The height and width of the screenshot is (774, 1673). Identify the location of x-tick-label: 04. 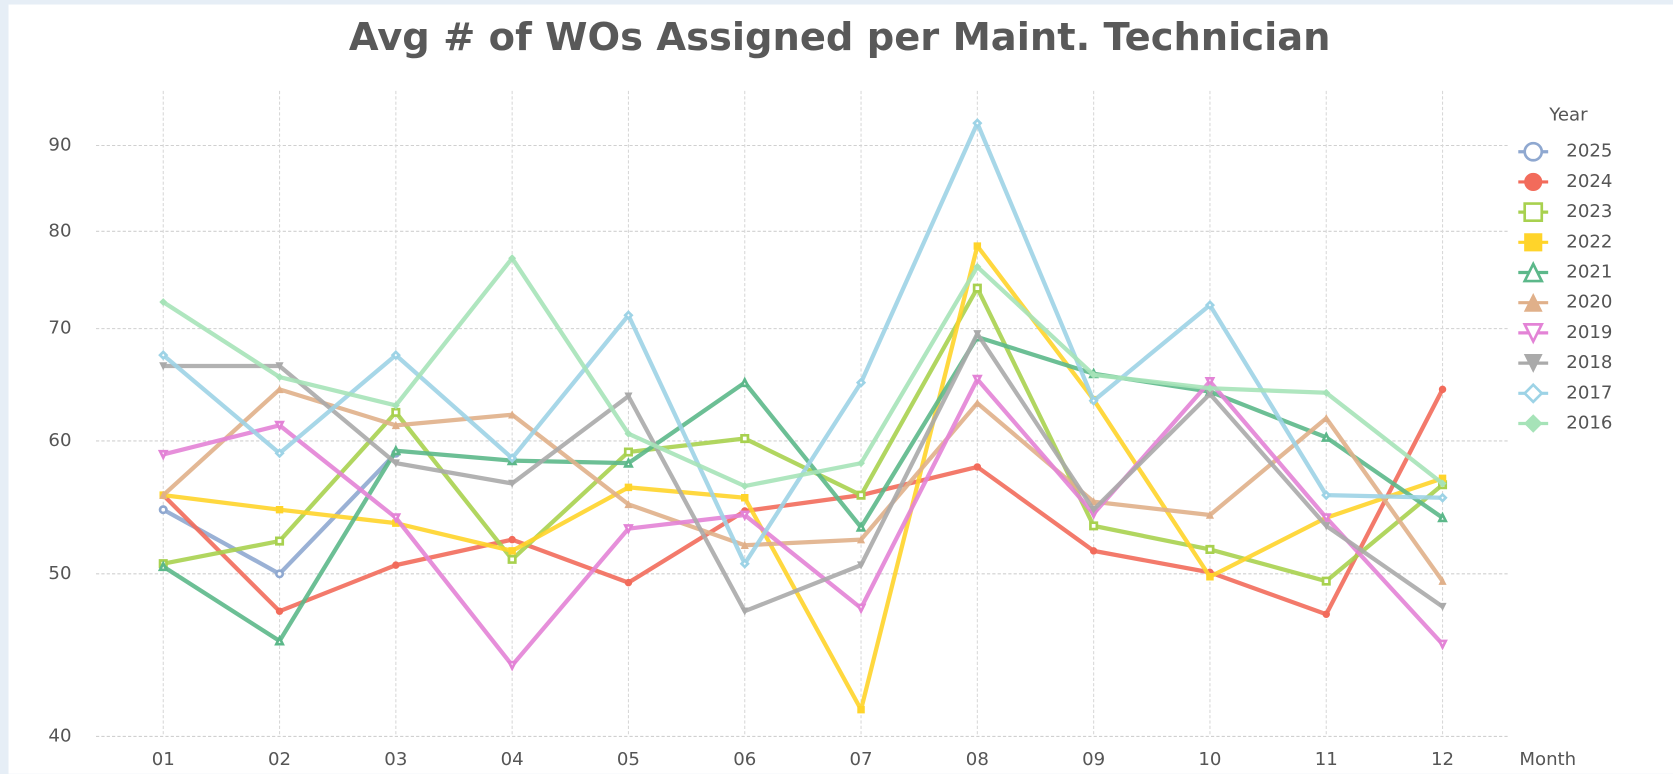
(512, 759).